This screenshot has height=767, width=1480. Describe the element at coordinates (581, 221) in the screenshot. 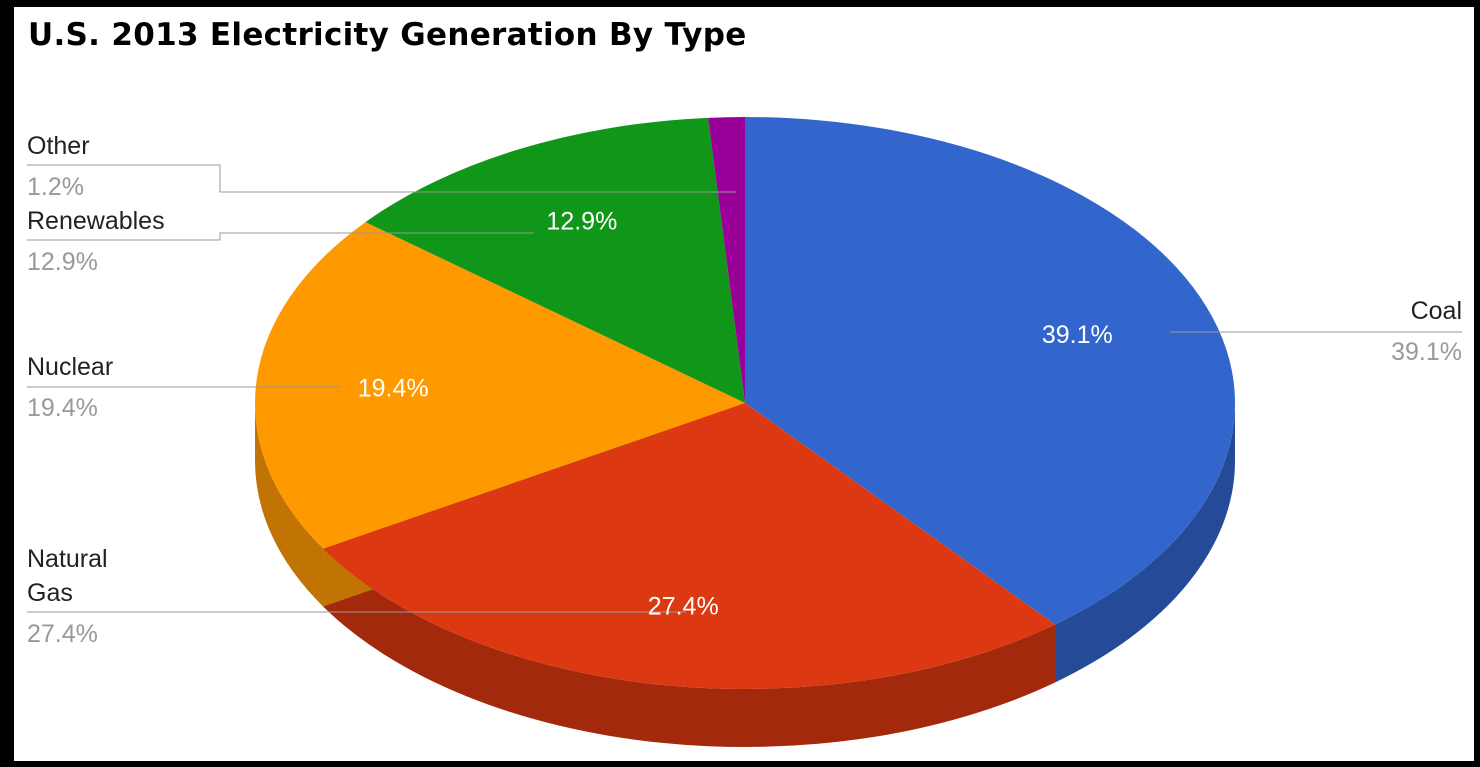

I see `slice-value-label-renewables: 12.9%` at that location.